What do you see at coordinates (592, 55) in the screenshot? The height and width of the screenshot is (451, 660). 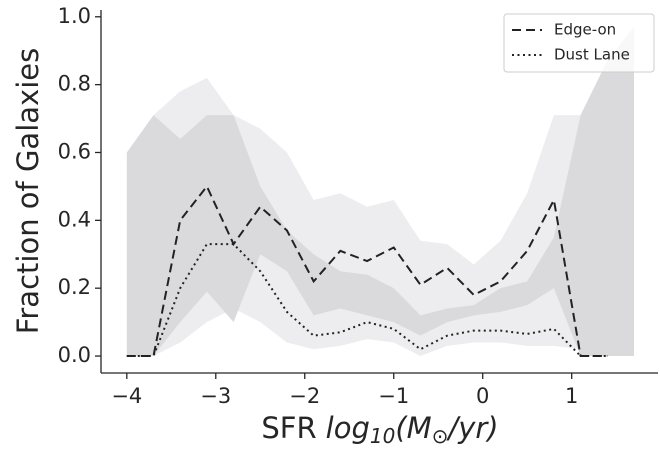 I see `legend-label: Dust Lane` at bounding box center [592, 55].